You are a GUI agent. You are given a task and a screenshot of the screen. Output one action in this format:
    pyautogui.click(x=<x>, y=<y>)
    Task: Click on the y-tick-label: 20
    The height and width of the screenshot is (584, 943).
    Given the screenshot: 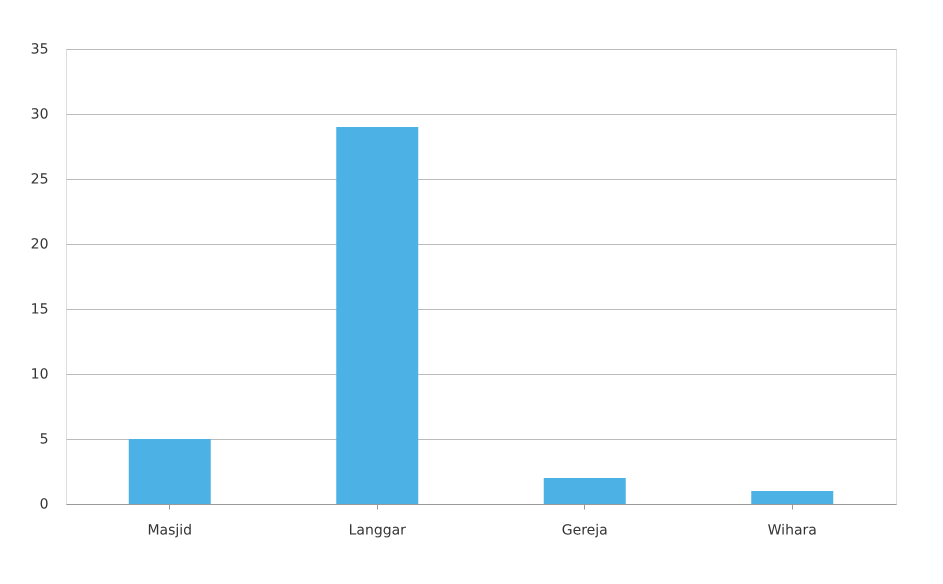 What is the action you would take?
    pyautogui.click(x=39, y=244)
    